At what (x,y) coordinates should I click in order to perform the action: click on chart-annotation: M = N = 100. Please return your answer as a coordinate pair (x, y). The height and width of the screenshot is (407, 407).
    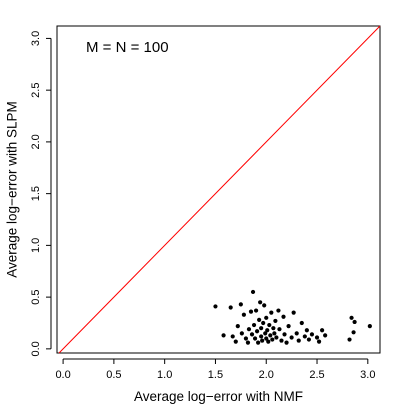
    Looking at the image, I should click on (127, 47).